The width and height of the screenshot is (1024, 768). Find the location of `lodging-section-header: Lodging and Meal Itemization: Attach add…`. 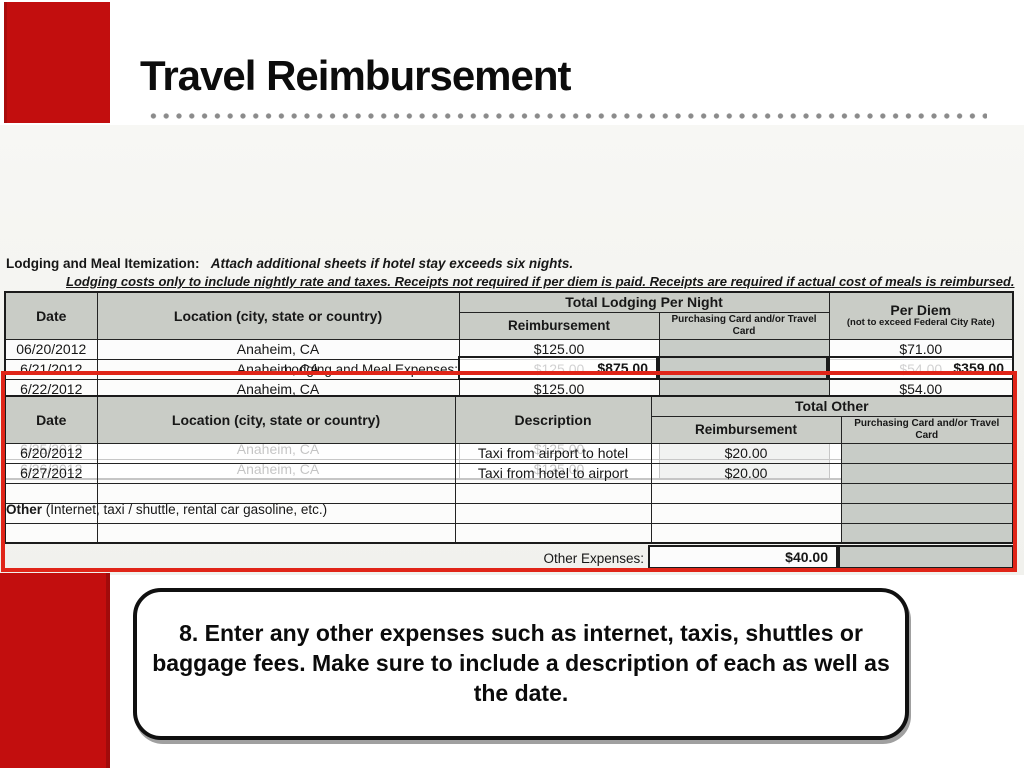

lodging-section-header: Lodging and Meal Itemization: Attach add… is located at coordinates (289, 263).